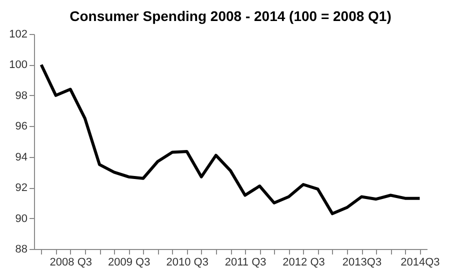 The height and width of the screenshot is (275, 459). I want to click on y-tick-label: 100, so click(18, 65).